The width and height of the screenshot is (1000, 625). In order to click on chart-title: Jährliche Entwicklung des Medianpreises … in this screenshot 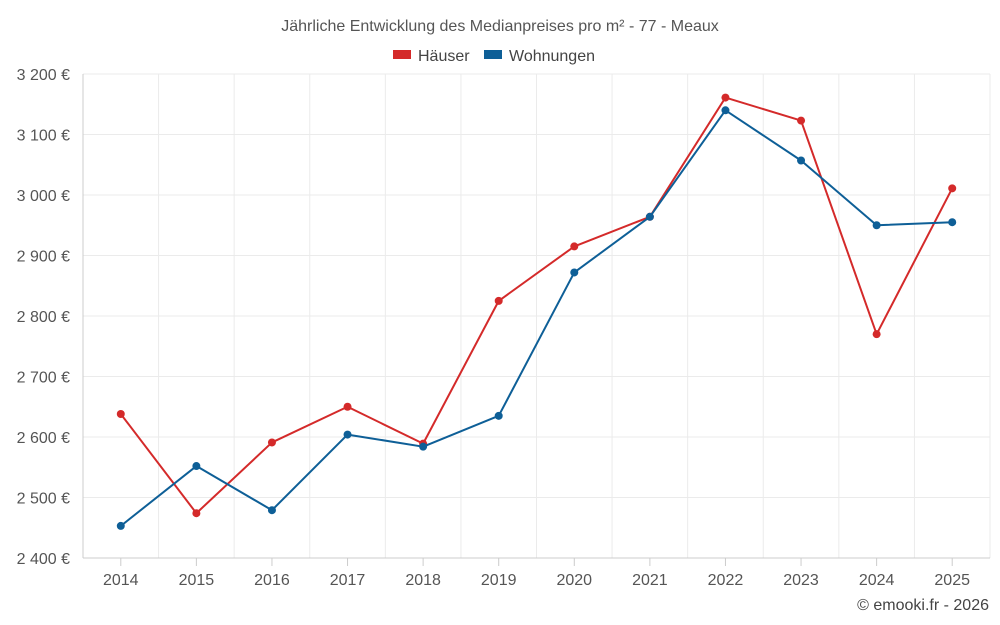, I will do `click(500, 26)`.